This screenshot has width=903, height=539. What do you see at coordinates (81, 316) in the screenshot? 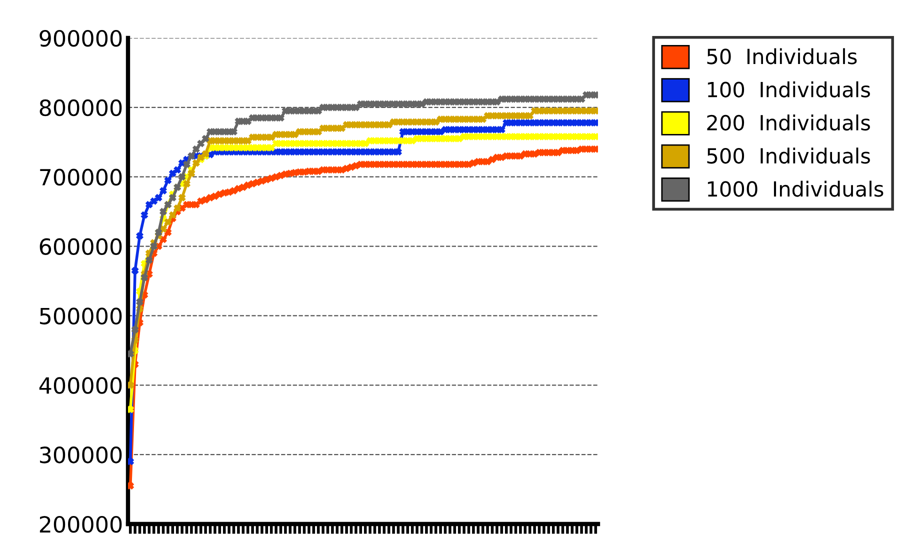
I see `y-tick-label: 500000` at bounding box center [81, 316].